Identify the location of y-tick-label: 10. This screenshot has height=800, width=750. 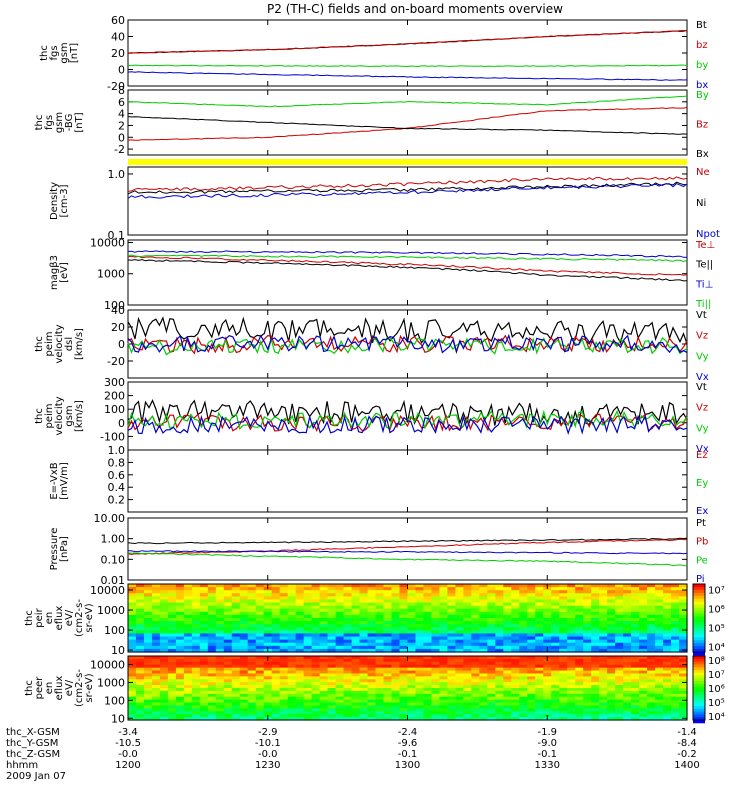
(118, 650).